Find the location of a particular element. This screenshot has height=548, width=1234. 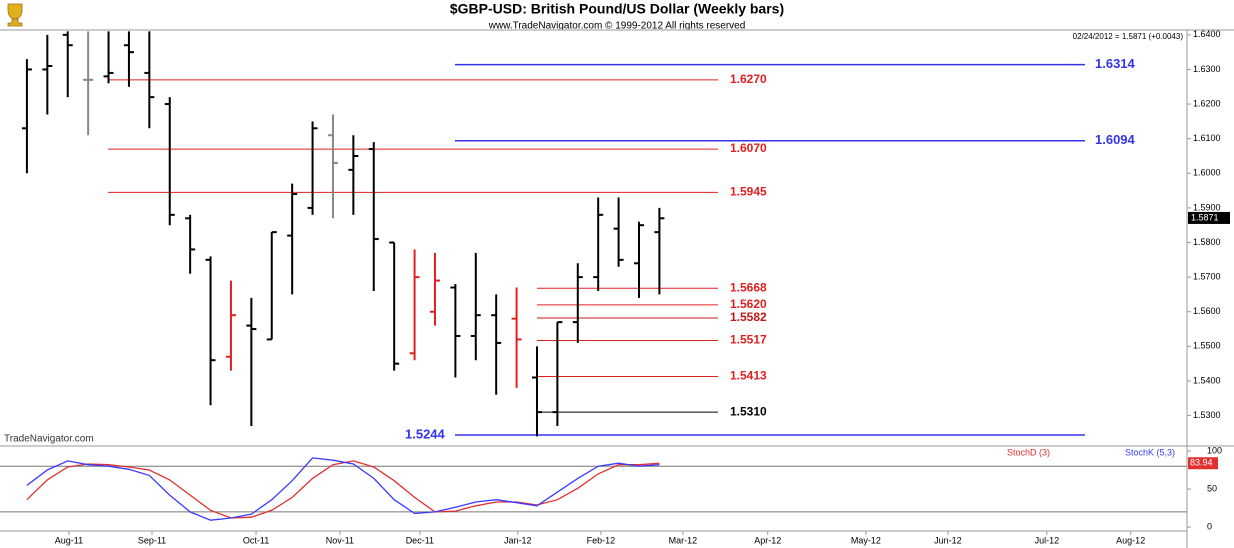

x-tick-label: Aug-12 is located at coordinates (1130, 540).